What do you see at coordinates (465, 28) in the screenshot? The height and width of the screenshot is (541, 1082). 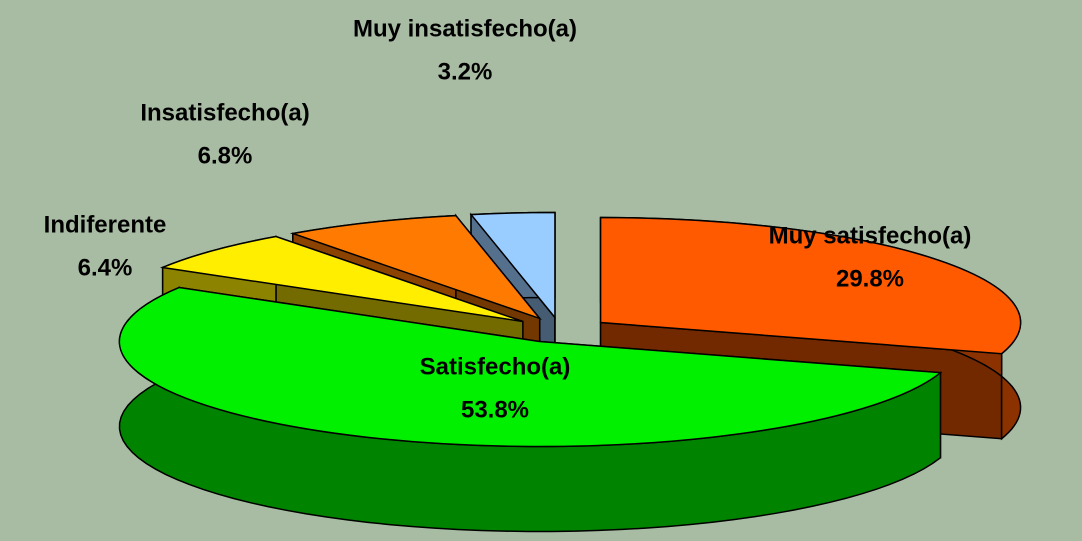 I see `slice-label: Muy insatisfecho(a)` at bounding box center [465, 28].